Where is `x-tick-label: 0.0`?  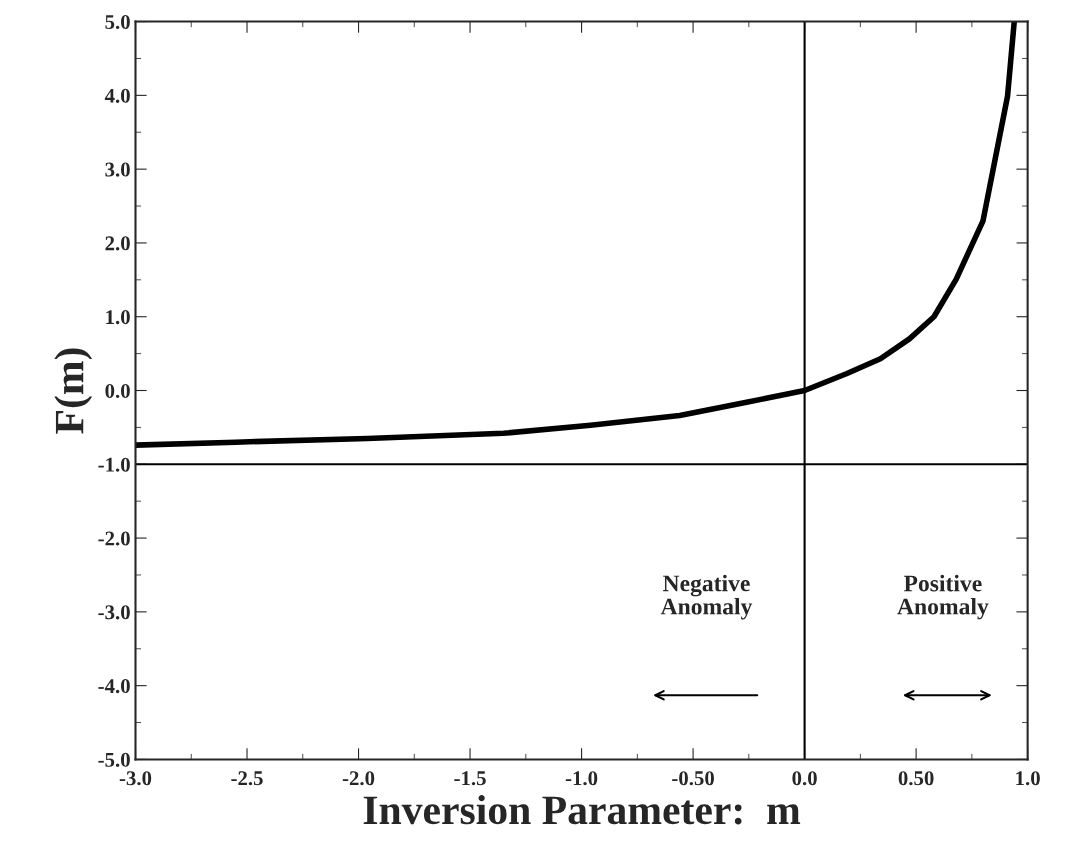 x-tick-label: 0.0 is located at coordinates (804, 778).